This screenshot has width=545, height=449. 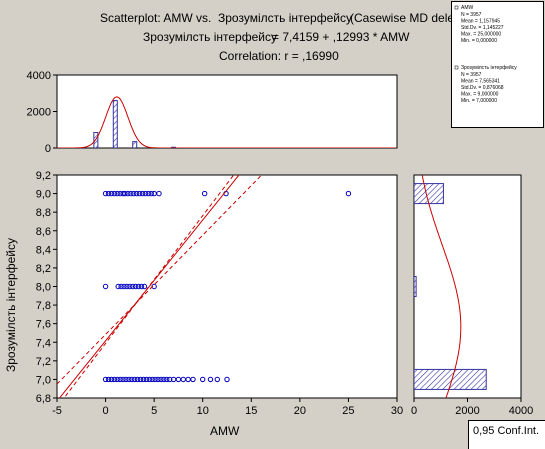 I want to click on stats-x-line: Mean = 1,157945, so click(x=480, y=22).